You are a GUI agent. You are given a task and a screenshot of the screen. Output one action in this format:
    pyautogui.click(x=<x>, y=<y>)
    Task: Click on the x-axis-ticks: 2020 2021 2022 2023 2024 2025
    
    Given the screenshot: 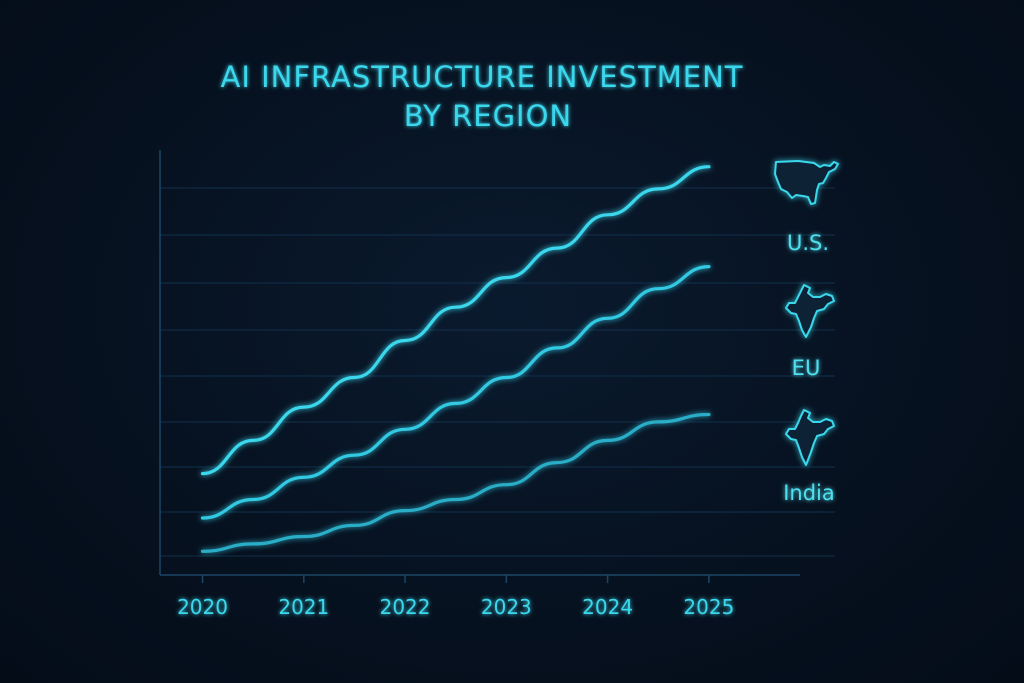 What is the action you would take?
    pyautogui.click(x=455, y=597)
    